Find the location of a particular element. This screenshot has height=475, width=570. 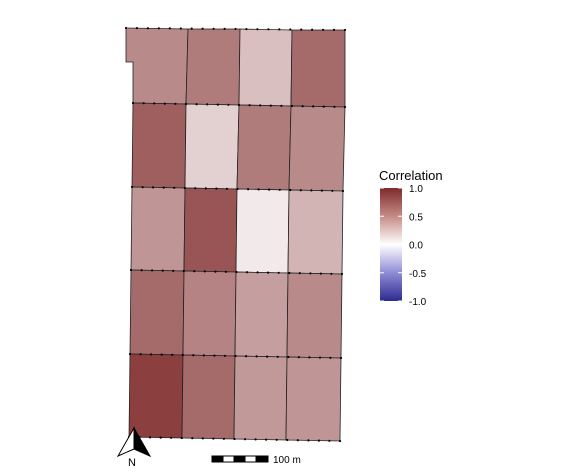

grid-cell-r5-c4 is located at coordinates (313, 399).